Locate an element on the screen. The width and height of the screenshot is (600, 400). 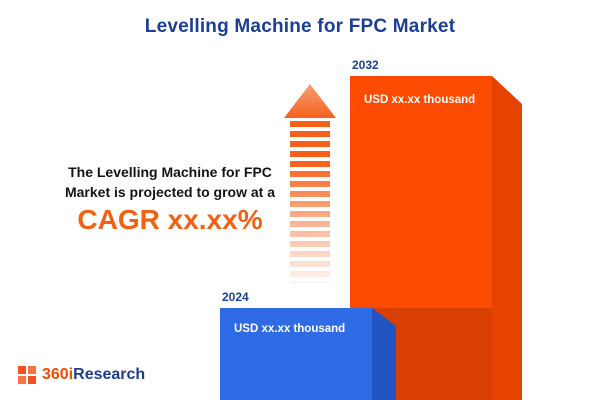
logo-text: 360iResearch is located at coordinates (93, 375).